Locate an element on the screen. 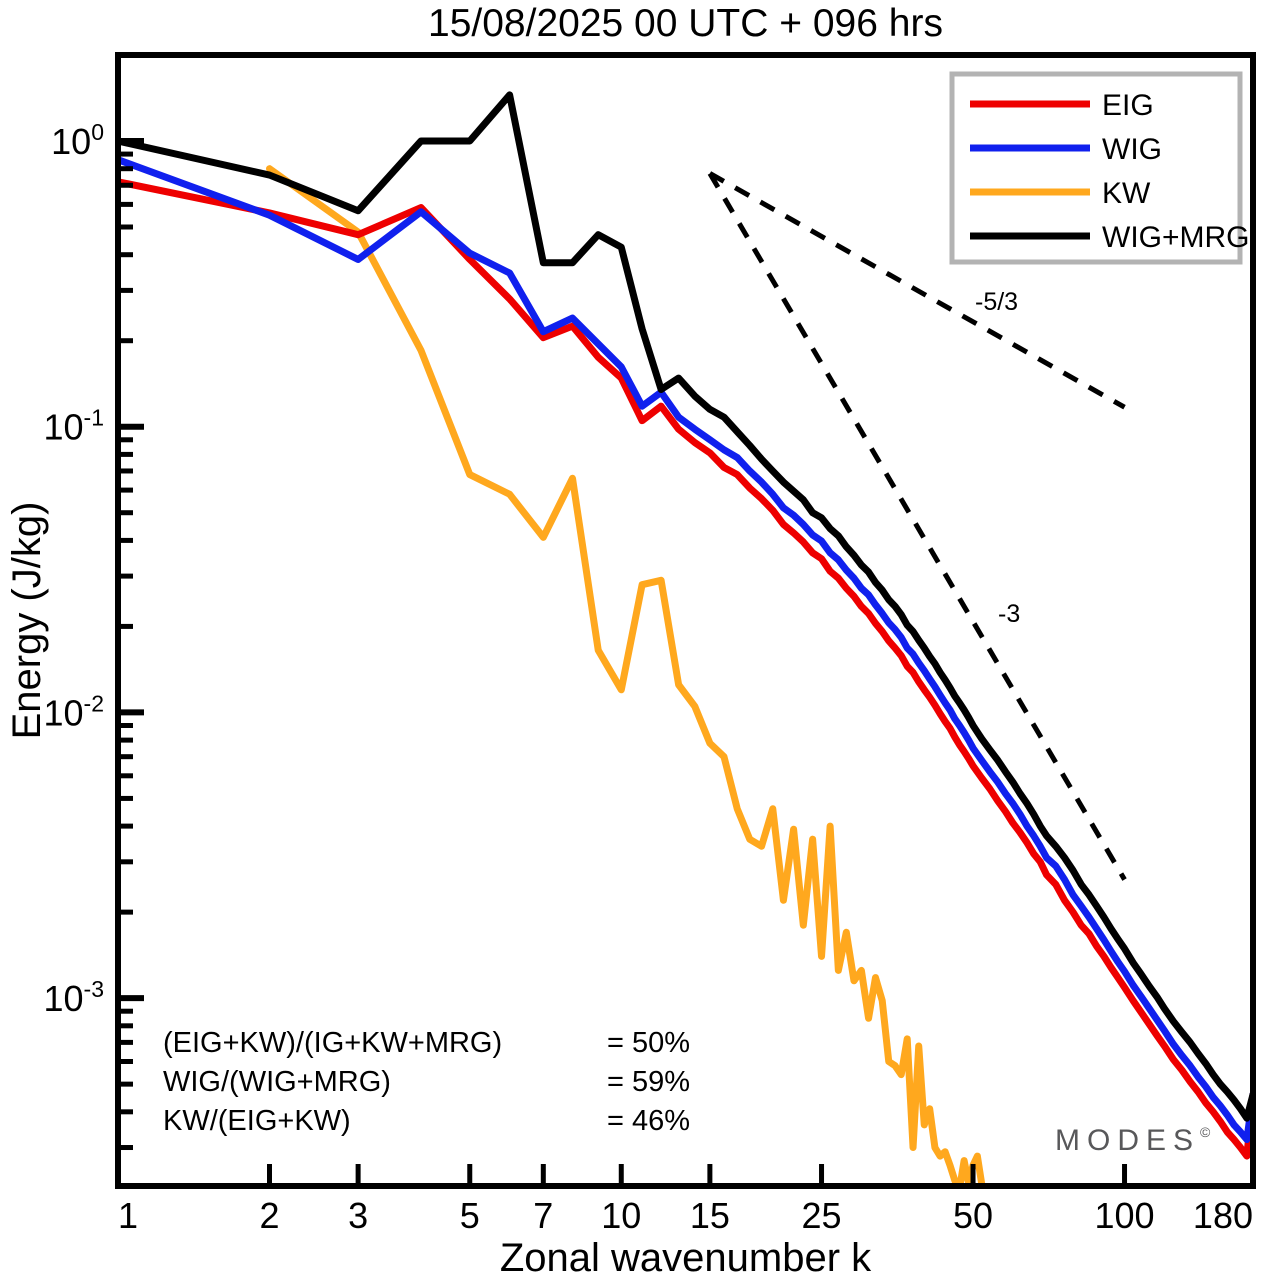  y-tick-exponent: -2 is located at coordinates (94, 703).